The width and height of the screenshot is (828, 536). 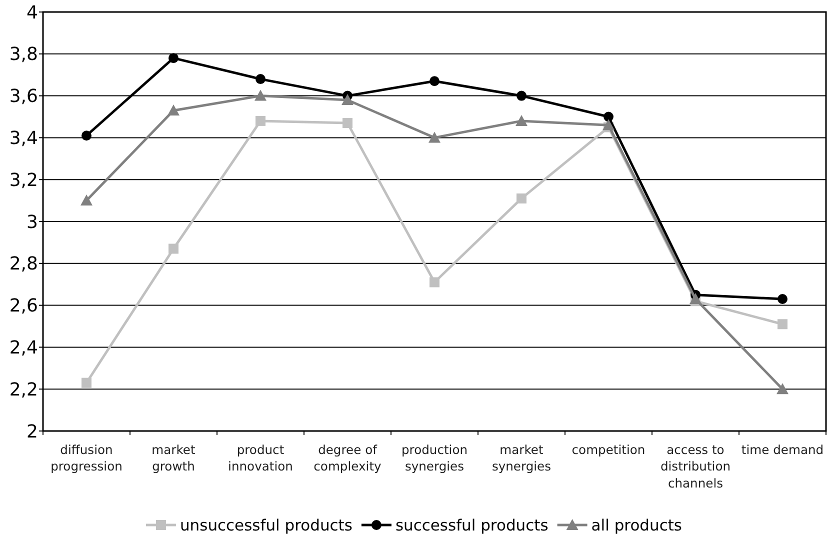 What do you see at coordinates (434, 458) in the screenshot?
I see `x-tick-label: production synergies` at bounding box center [434, 458].